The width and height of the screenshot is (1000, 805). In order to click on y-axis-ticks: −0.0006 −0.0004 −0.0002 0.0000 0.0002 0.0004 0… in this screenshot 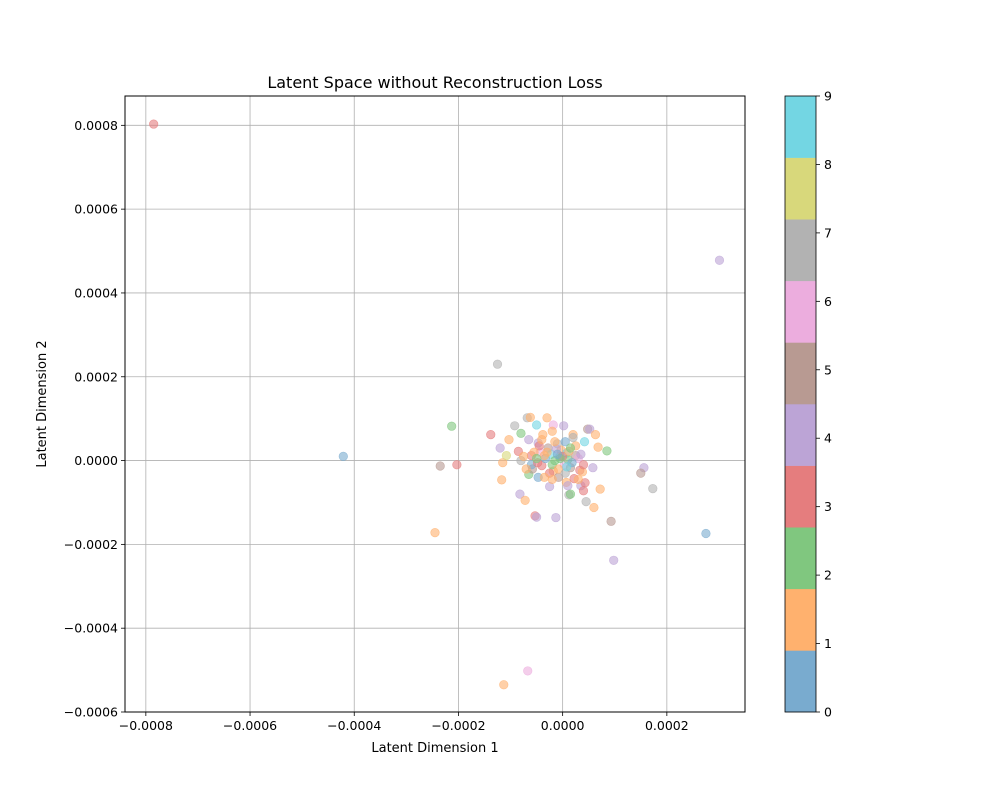, I will do `click(94, 419)`.